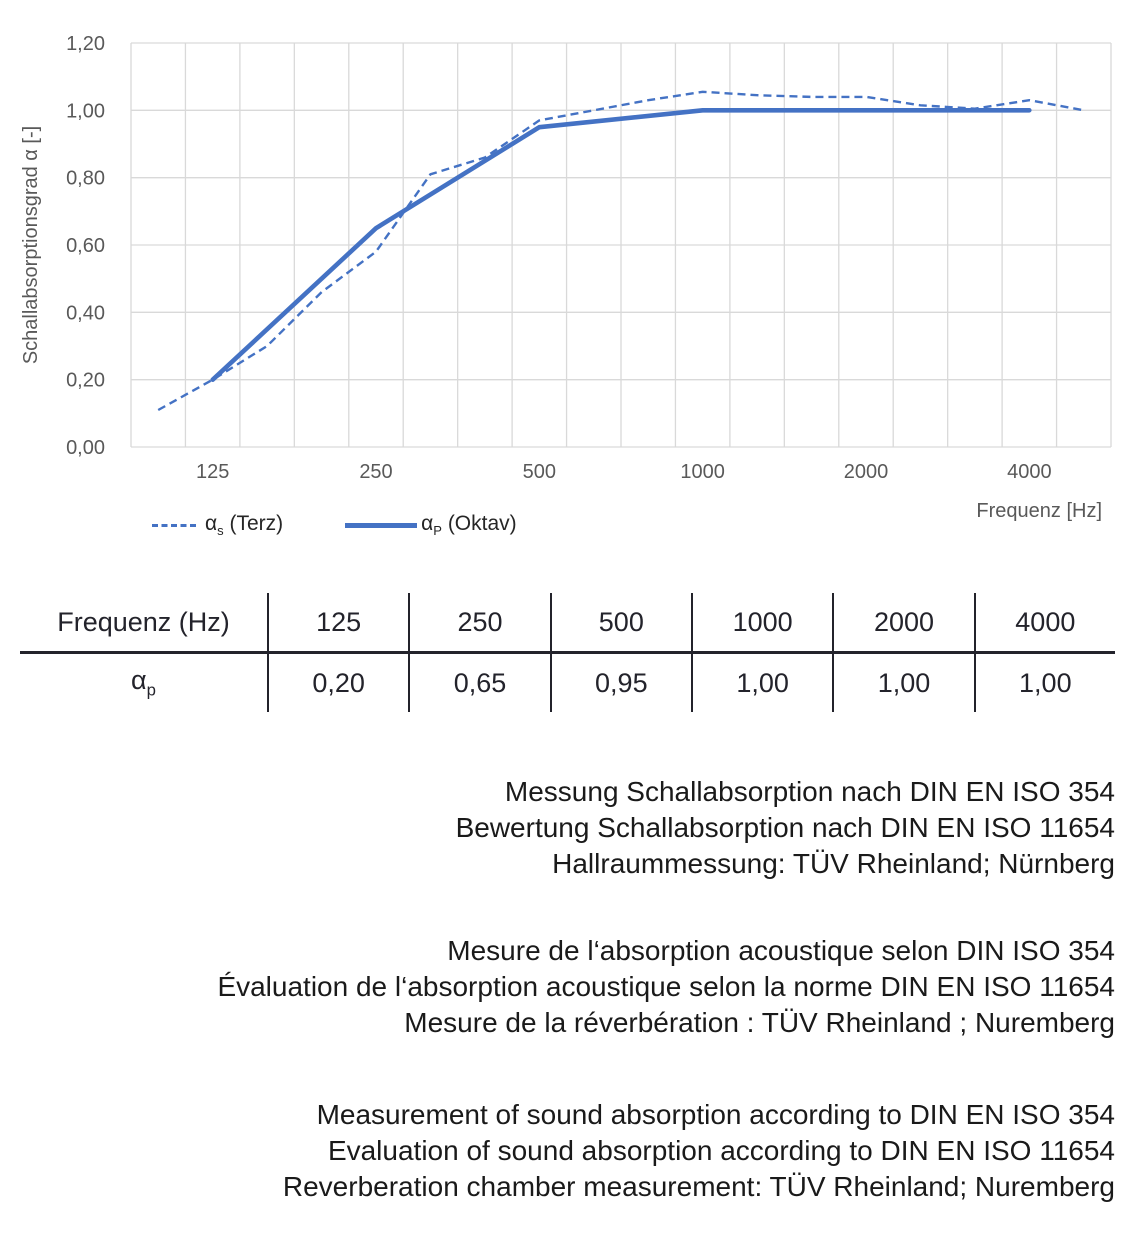 This screenshot has height=1234, width=1135. What do you see at coordinates (85, 111) in the screenshot?
I see `svg-text: 1,00` at bounding box center [85, 111].